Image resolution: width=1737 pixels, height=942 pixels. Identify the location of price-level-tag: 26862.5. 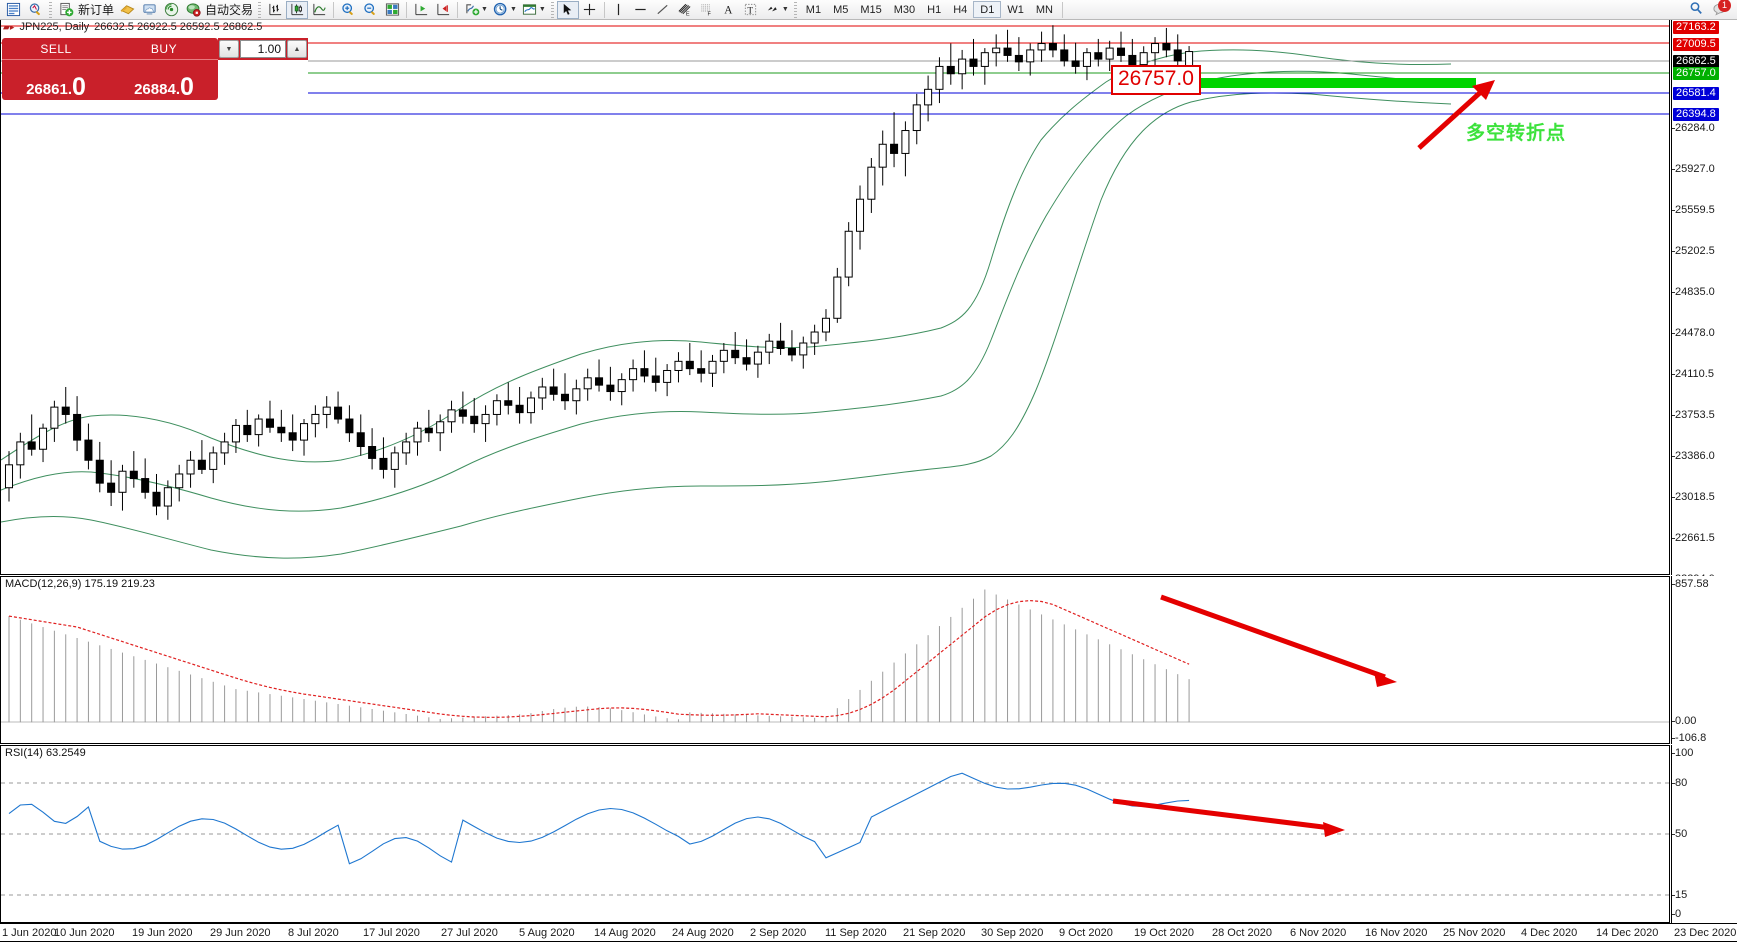
(1696, 61).